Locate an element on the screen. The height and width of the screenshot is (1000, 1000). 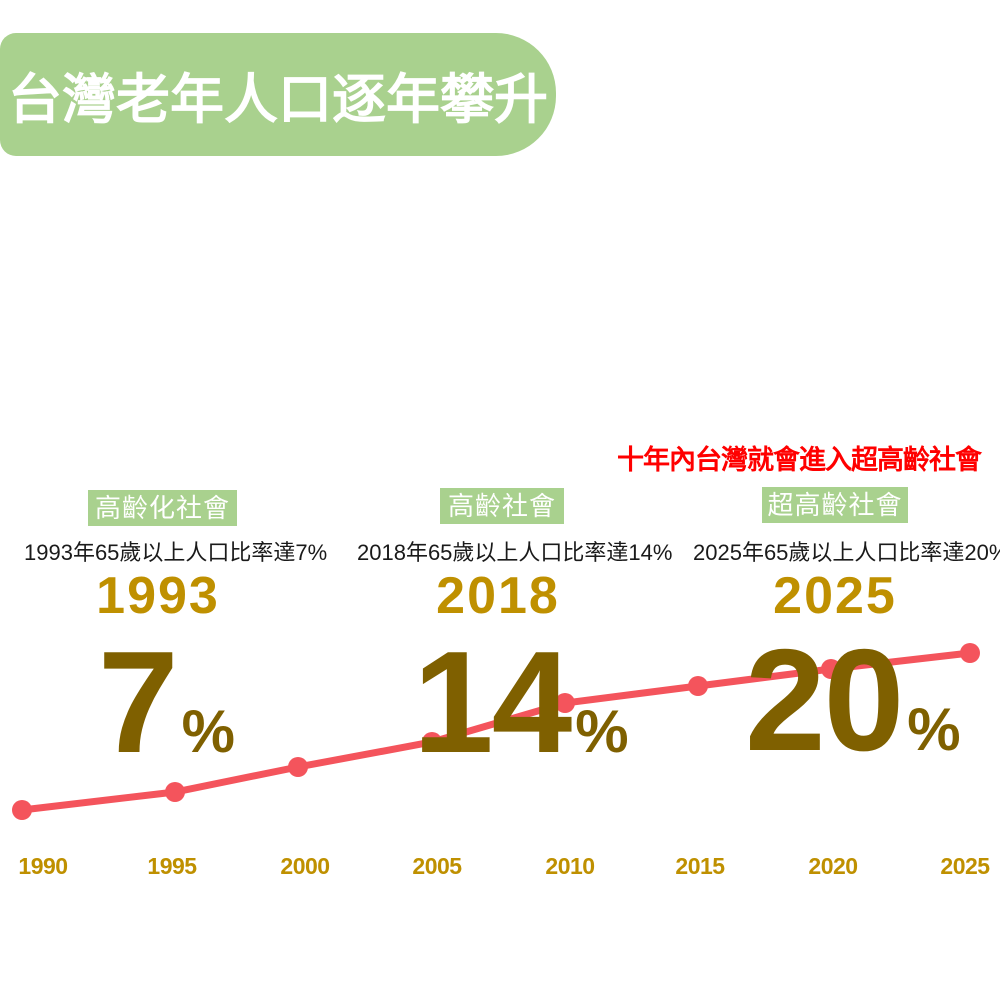
x-axis-label-2010: 2010 is located at coordinates (570, 866).